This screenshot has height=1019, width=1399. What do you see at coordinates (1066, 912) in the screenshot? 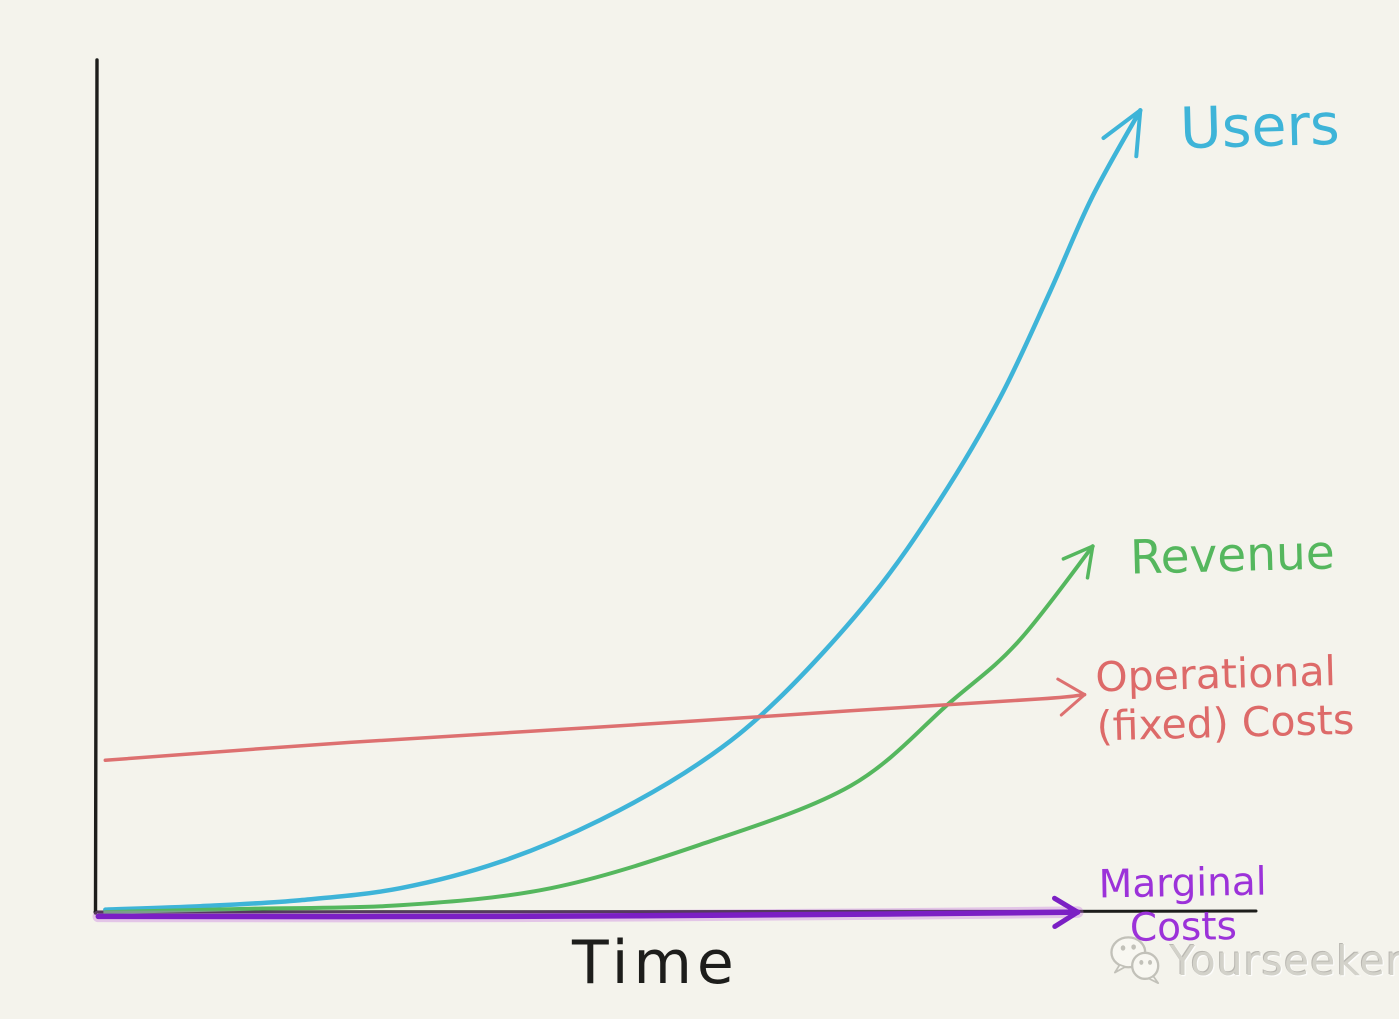
I see `series-arrowhead-marginal-costs` at bounding box center [1066, 912].